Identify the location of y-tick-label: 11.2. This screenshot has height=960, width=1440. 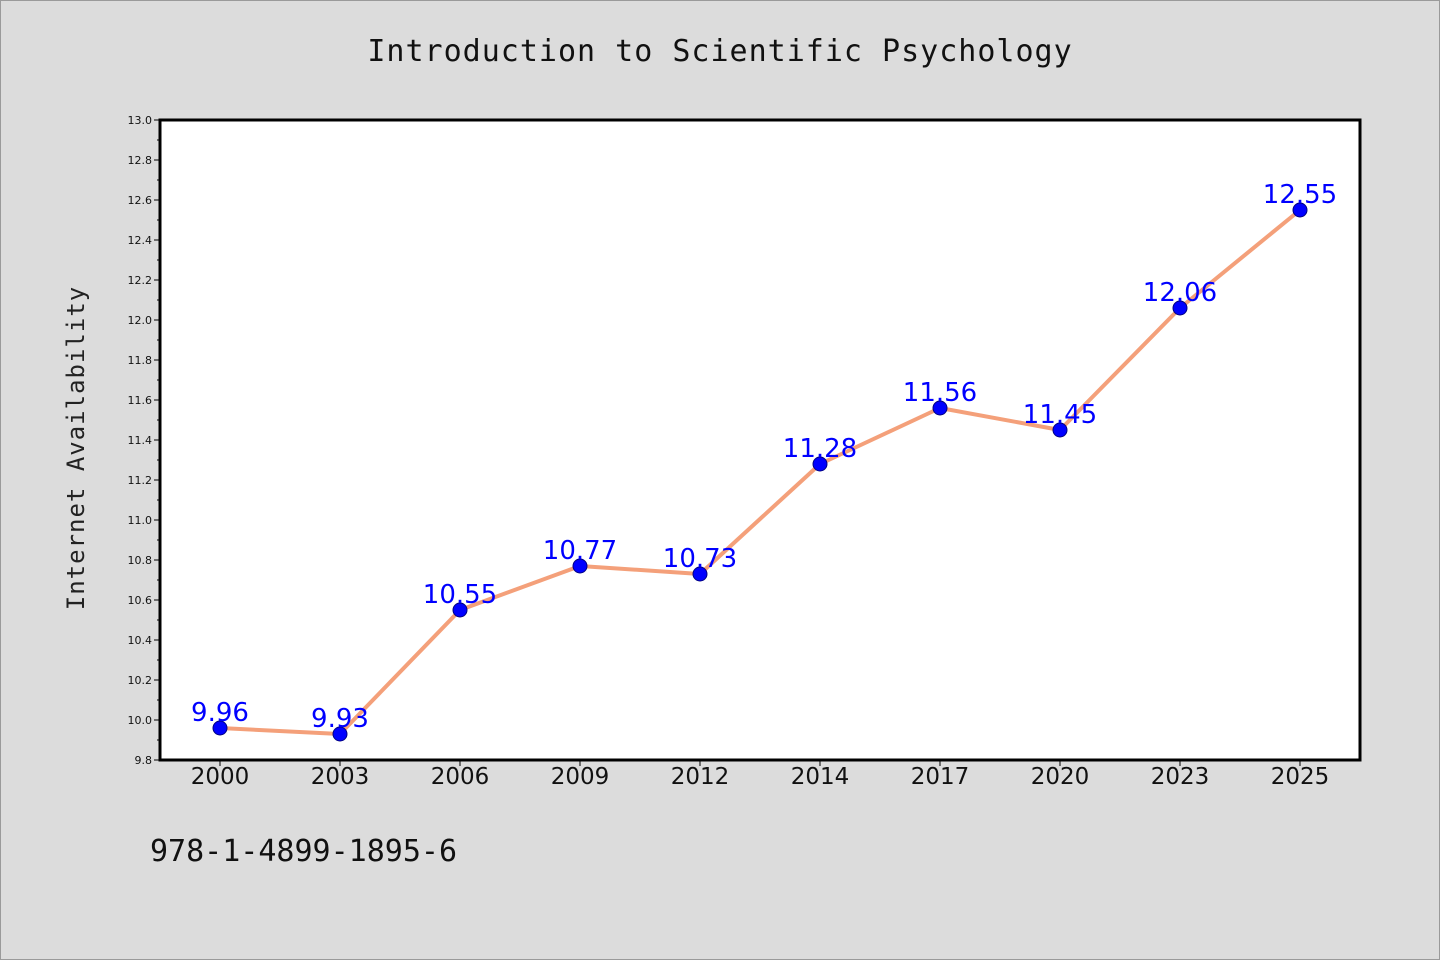
(140, 480).